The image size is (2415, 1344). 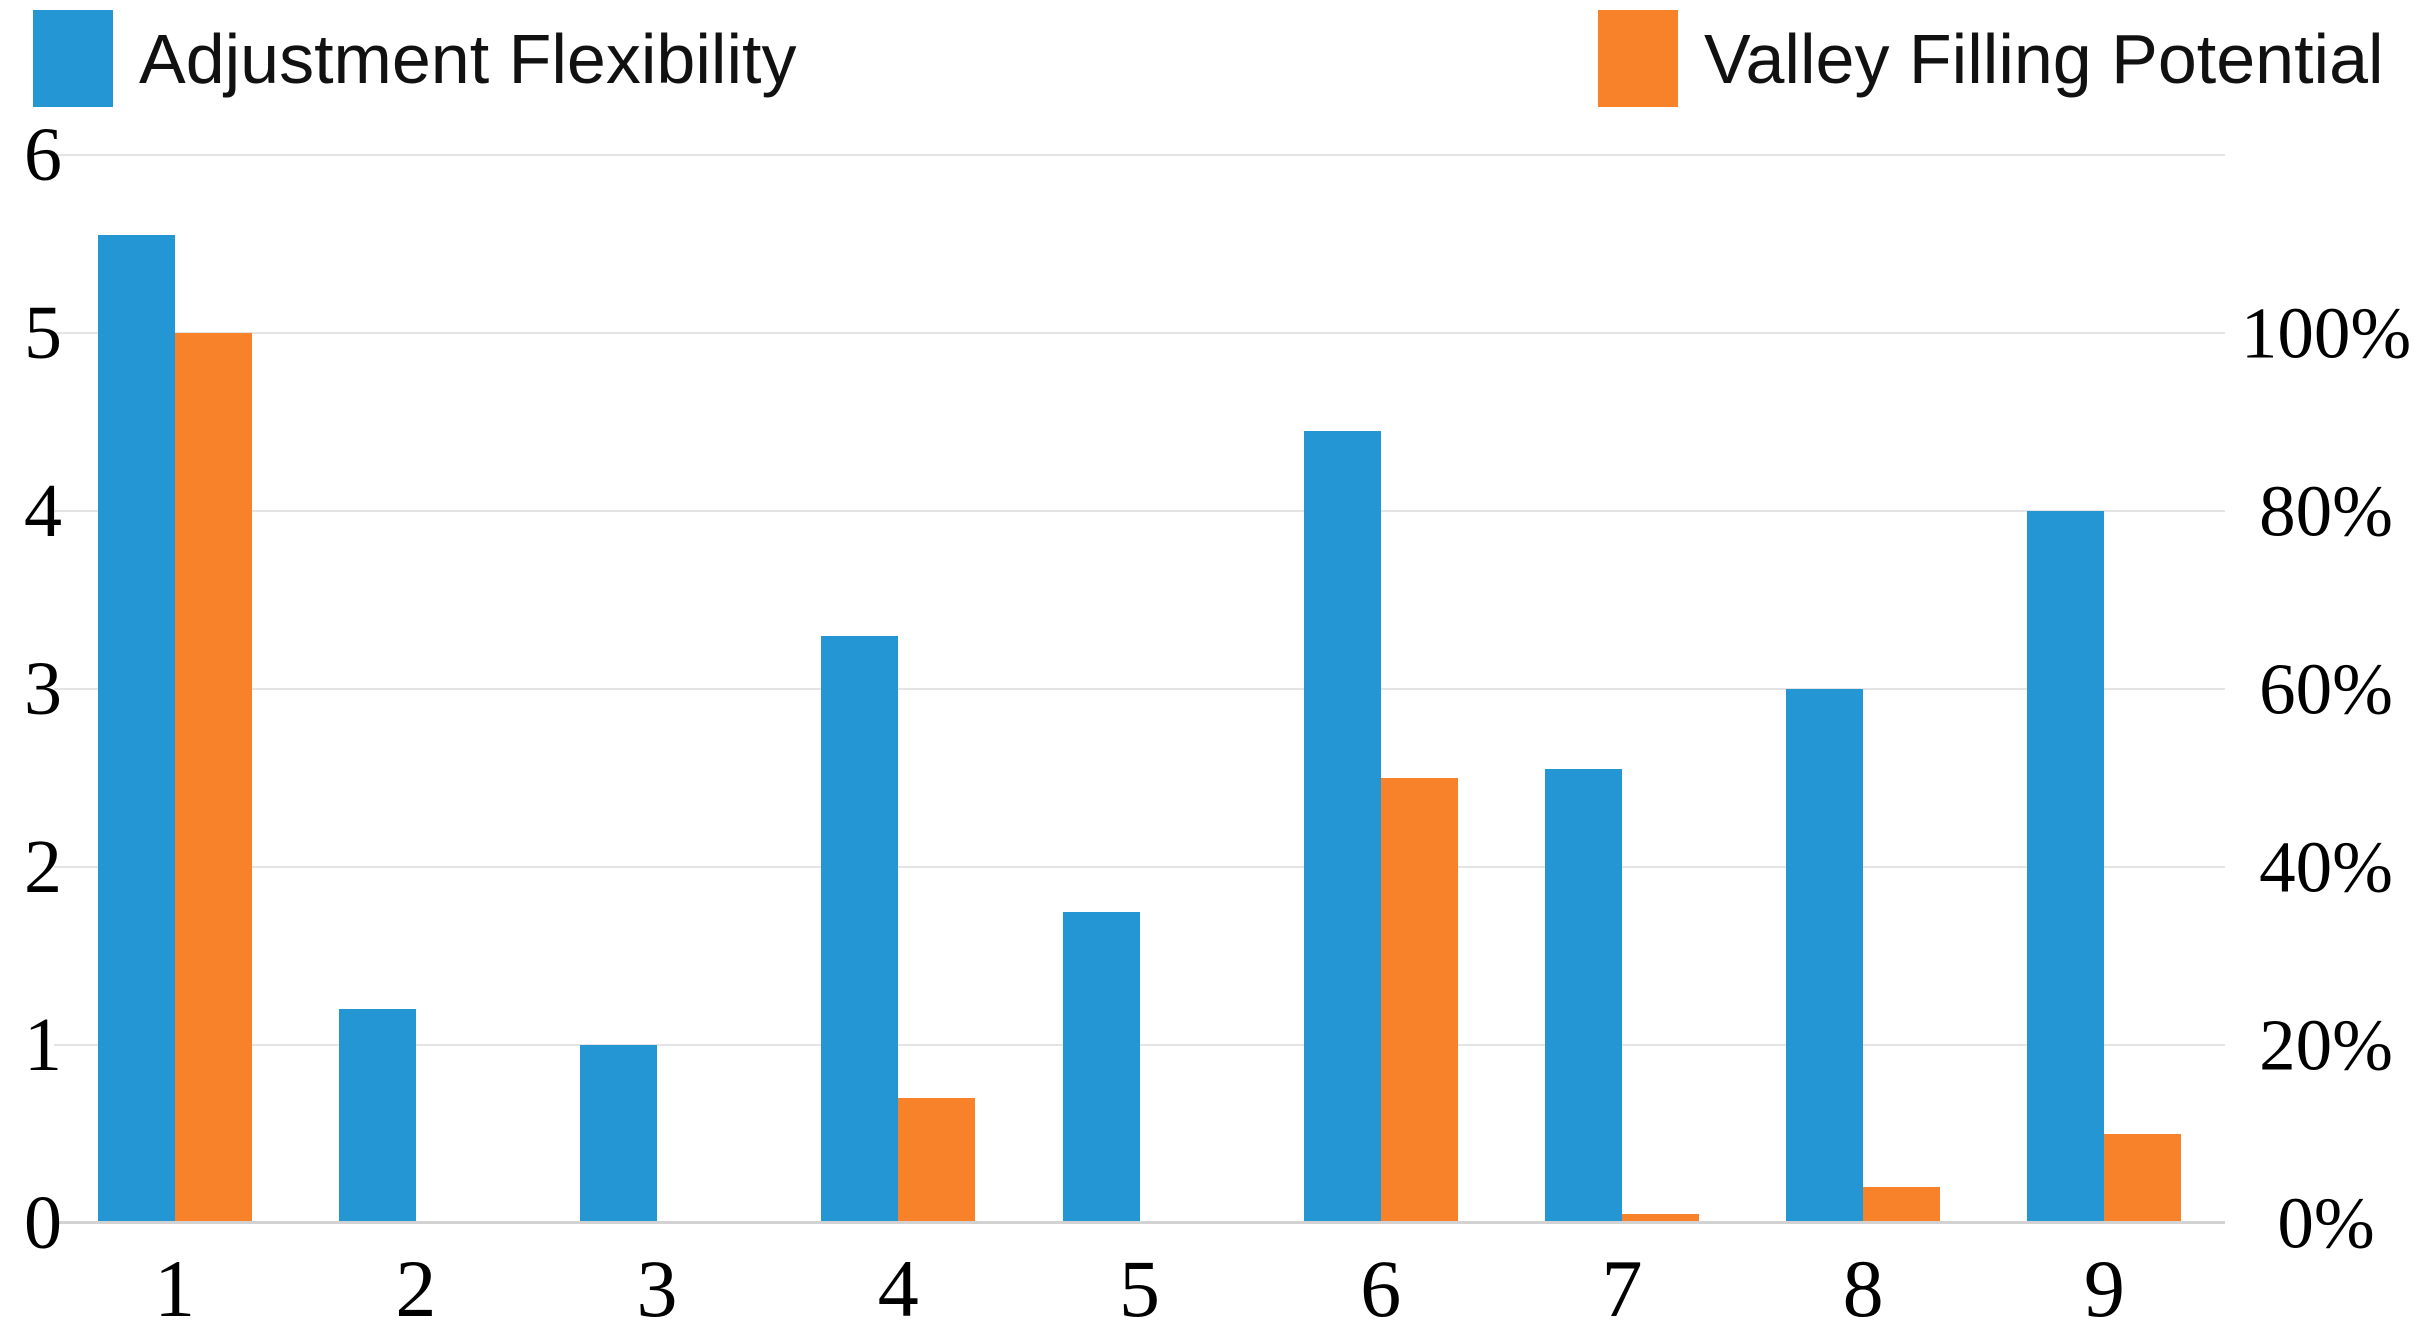 What do you see at coordinates (1139, 1222) in the screenshot?
I see `x-axis-line` at bounding box center [1139, 1222].